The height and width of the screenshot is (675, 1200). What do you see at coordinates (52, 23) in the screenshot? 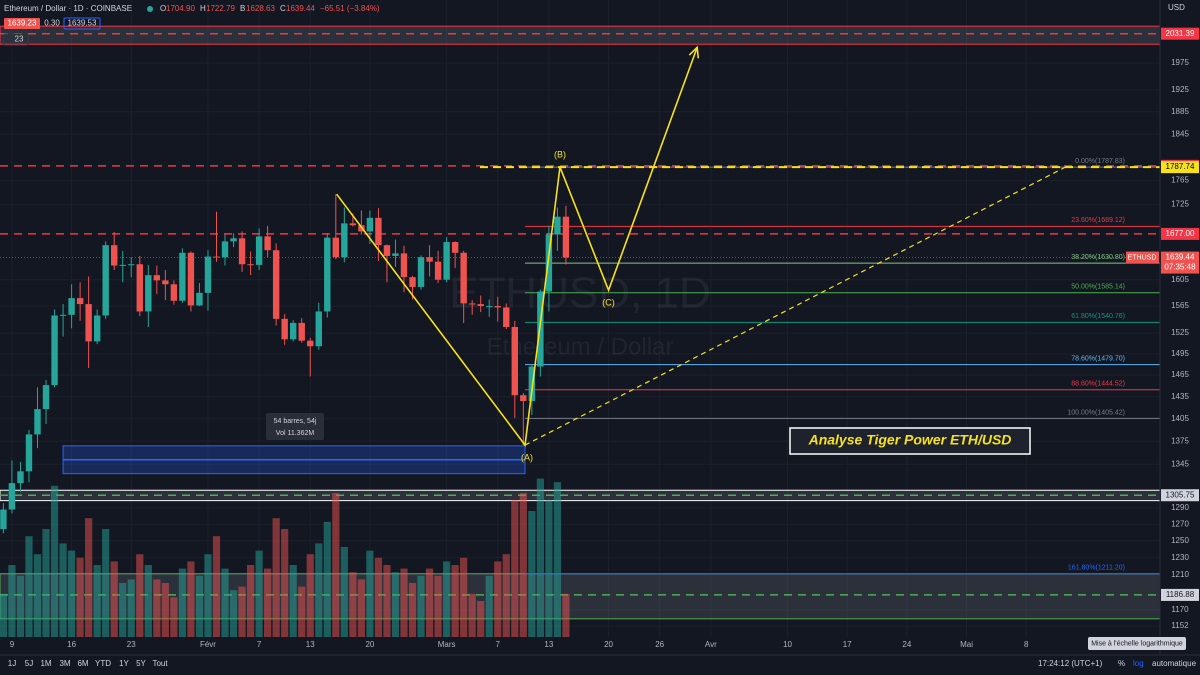
I see `spread: 0.30` at bounding box center [52, 23].